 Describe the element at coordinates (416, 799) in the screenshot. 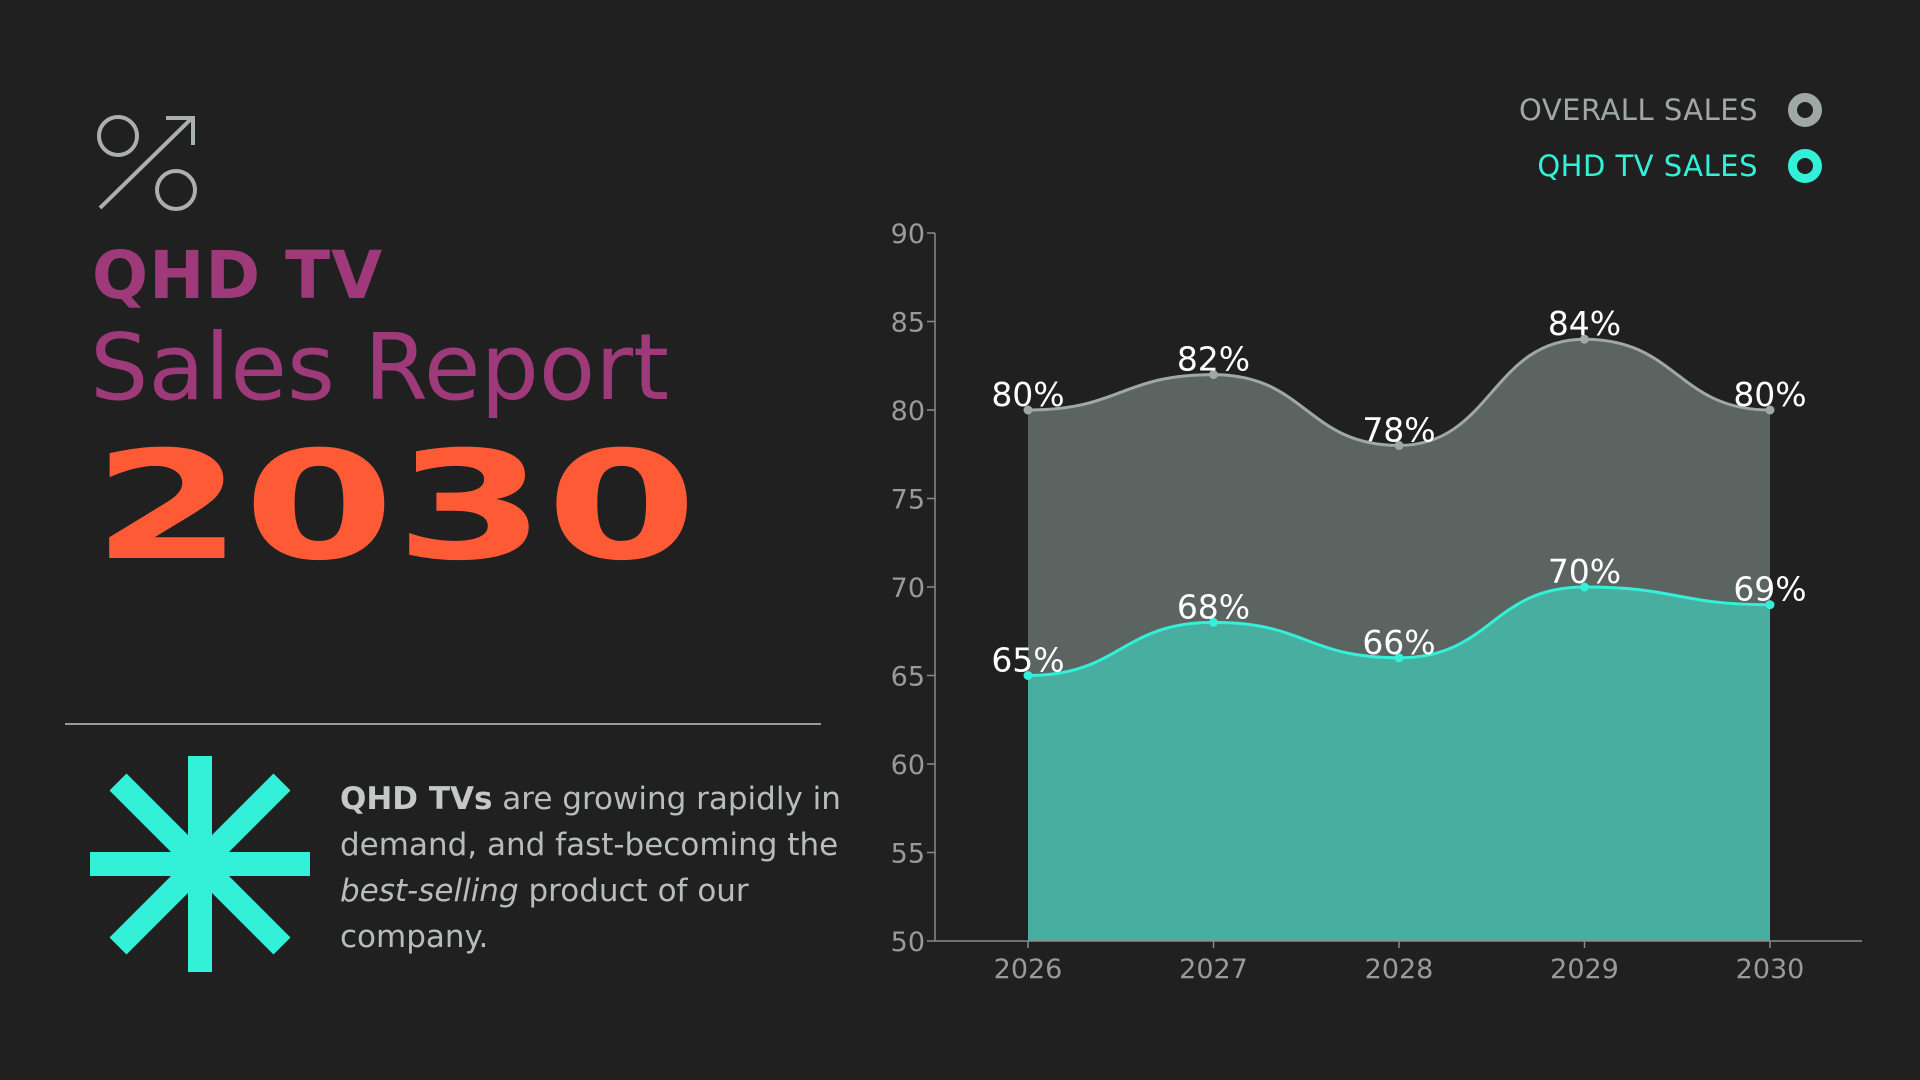

I see `description-bold: QHD TVs` at that location.